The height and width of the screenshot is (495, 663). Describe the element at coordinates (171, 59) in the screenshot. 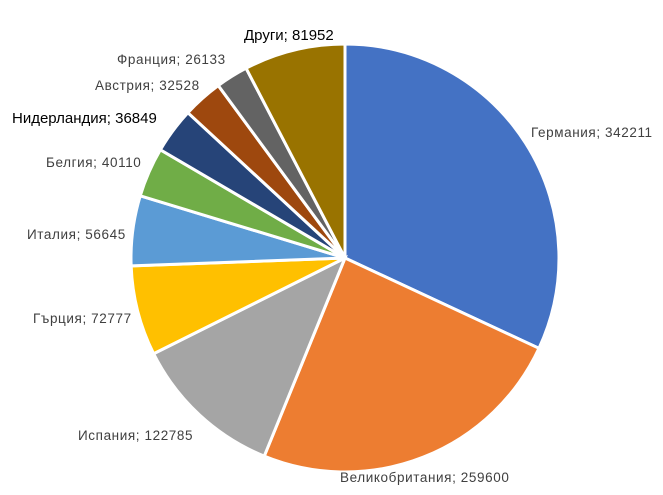

I see `label-france: Франция; 26133` at that location.